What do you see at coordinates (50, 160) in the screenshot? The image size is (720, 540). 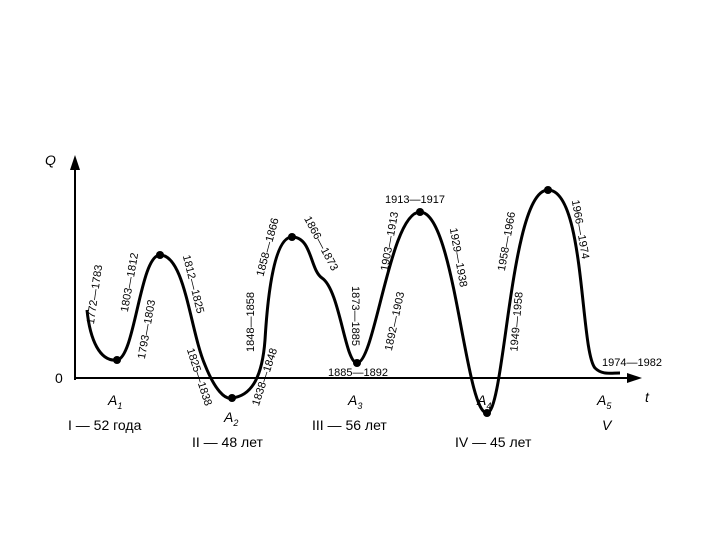 I see `y-label: Q` at bounding box center [50, 160].